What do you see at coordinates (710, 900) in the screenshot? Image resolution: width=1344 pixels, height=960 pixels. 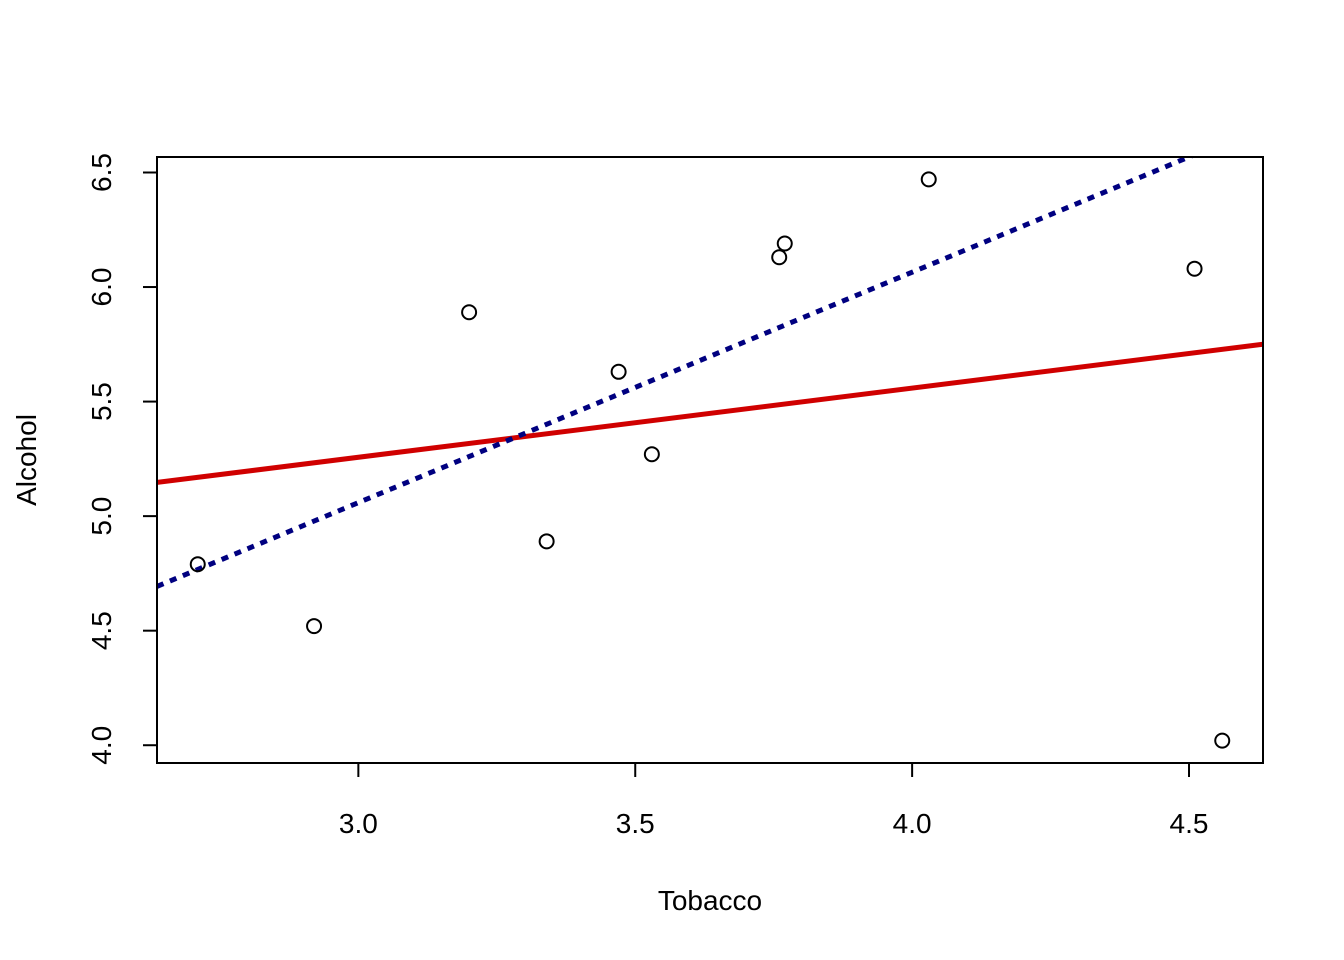 I see `x-axis-title: Tobacco` at bounding box center [710, 900].